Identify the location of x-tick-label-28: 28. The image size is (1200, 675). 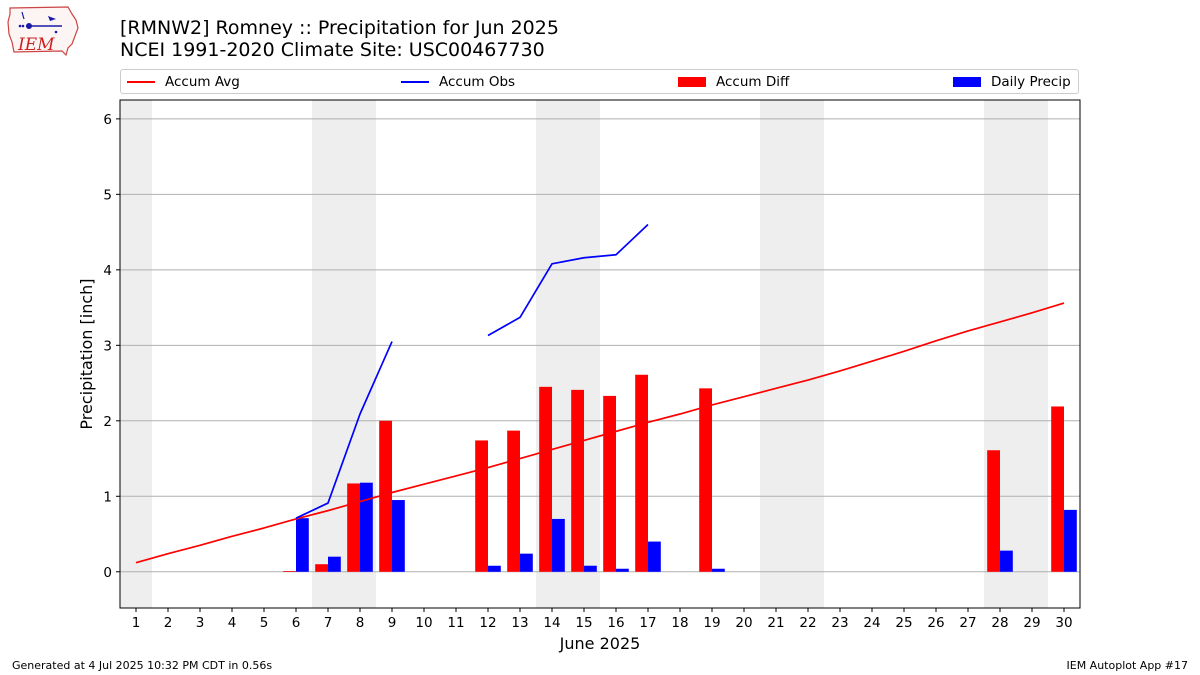
(999, 623).